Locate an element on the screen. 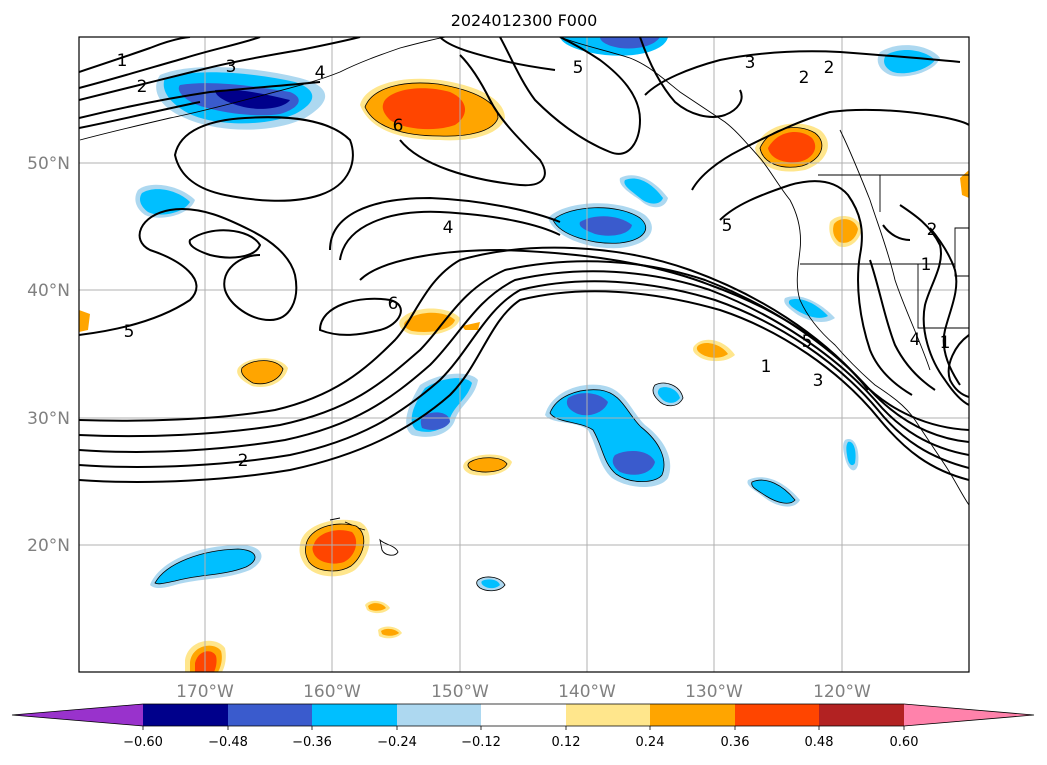  colorbar-tick-label: 0.60 is located at coordinates (904, 742).